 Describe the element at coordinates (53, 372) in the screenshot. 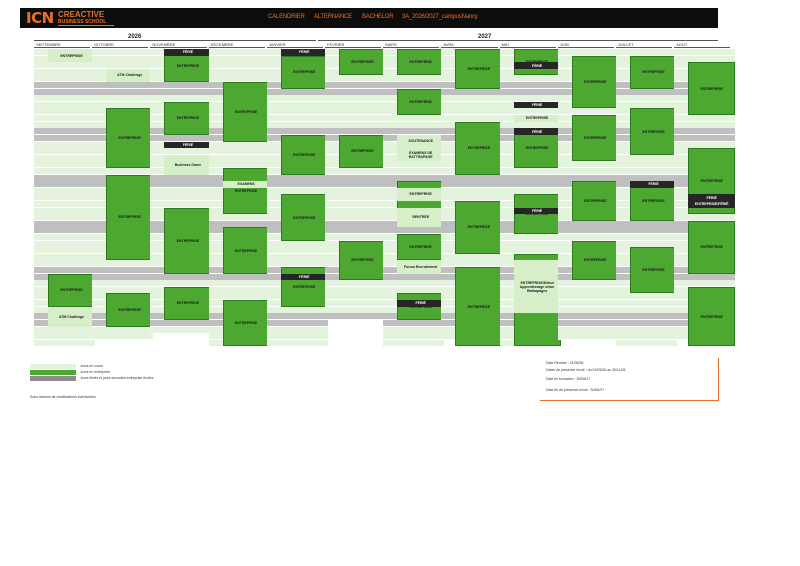

I see `legend-swatch-entreprise` at that location.